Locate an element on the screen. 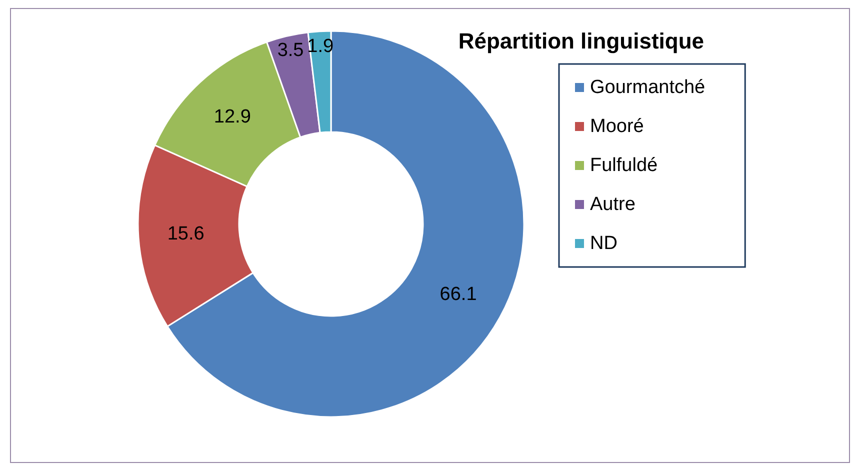  data-label: 15.6 is located at coordinates (185, 234).